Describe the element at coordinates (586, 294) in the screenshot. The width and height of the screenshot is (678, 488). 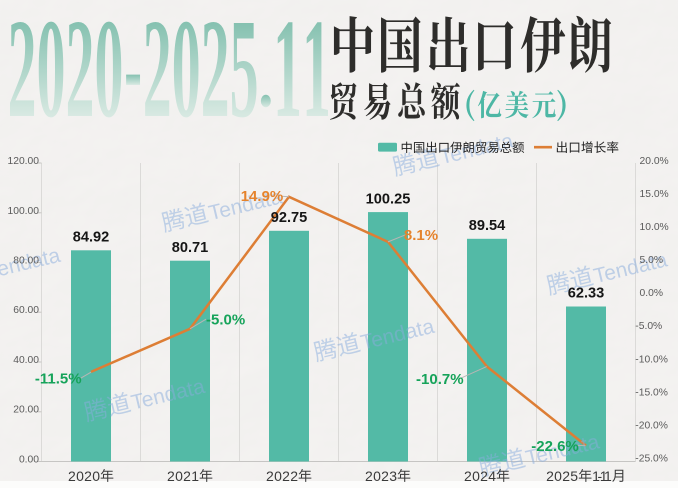
I see `svg-text: 62.33` at that location.